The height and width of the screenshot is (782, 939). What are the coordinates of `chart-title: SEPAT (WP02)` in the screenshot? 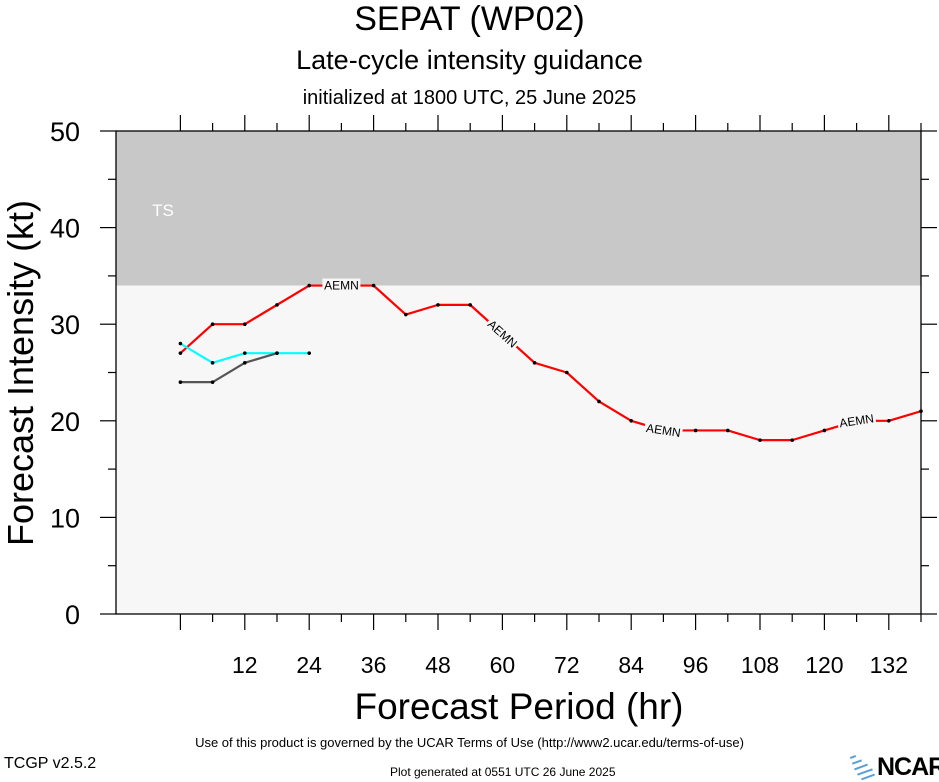 It's located at (469, 19).